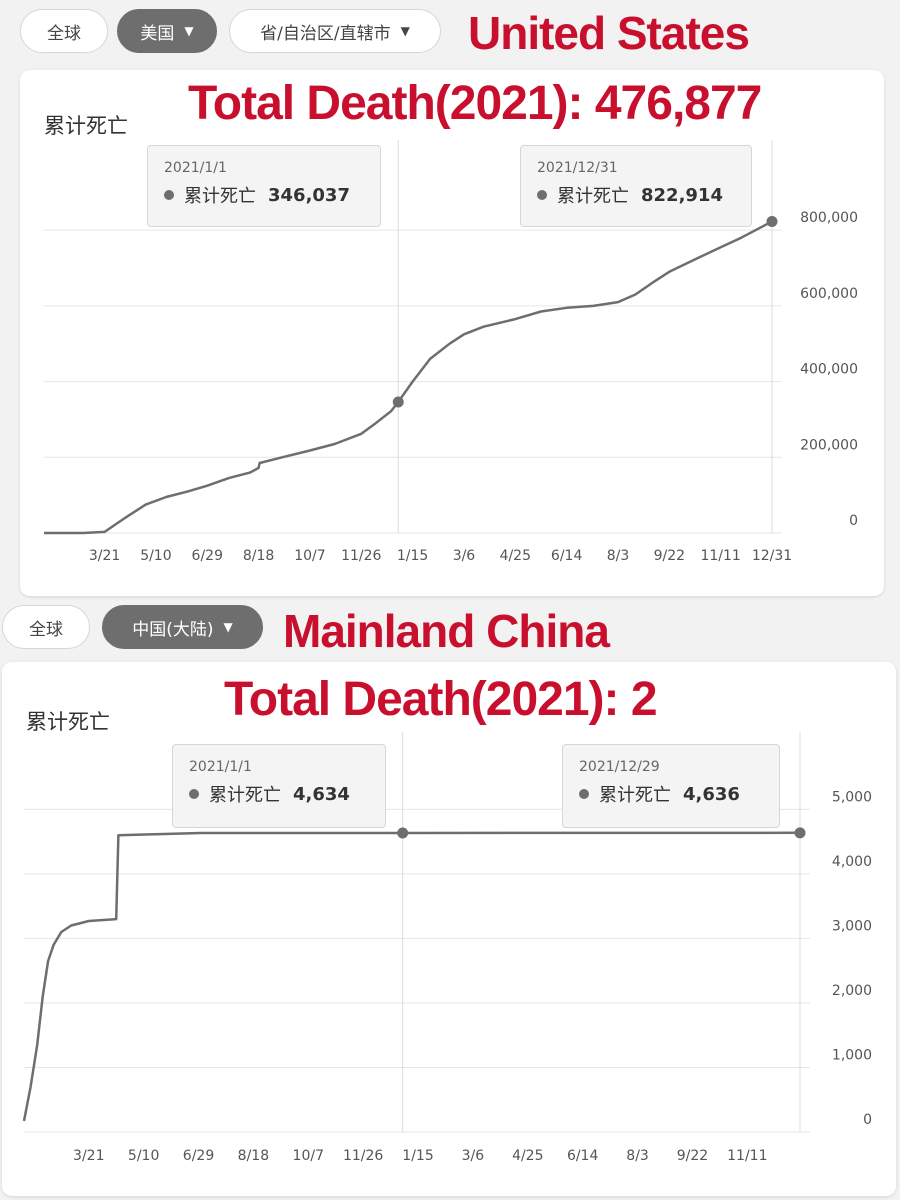 The height and width of the screenshot is (1200, 900). Describe the element at coordinates (264, 186) in the screenshot. I see `tooltip-start: 2021/1/1 累计死亡 346,037` at that location.